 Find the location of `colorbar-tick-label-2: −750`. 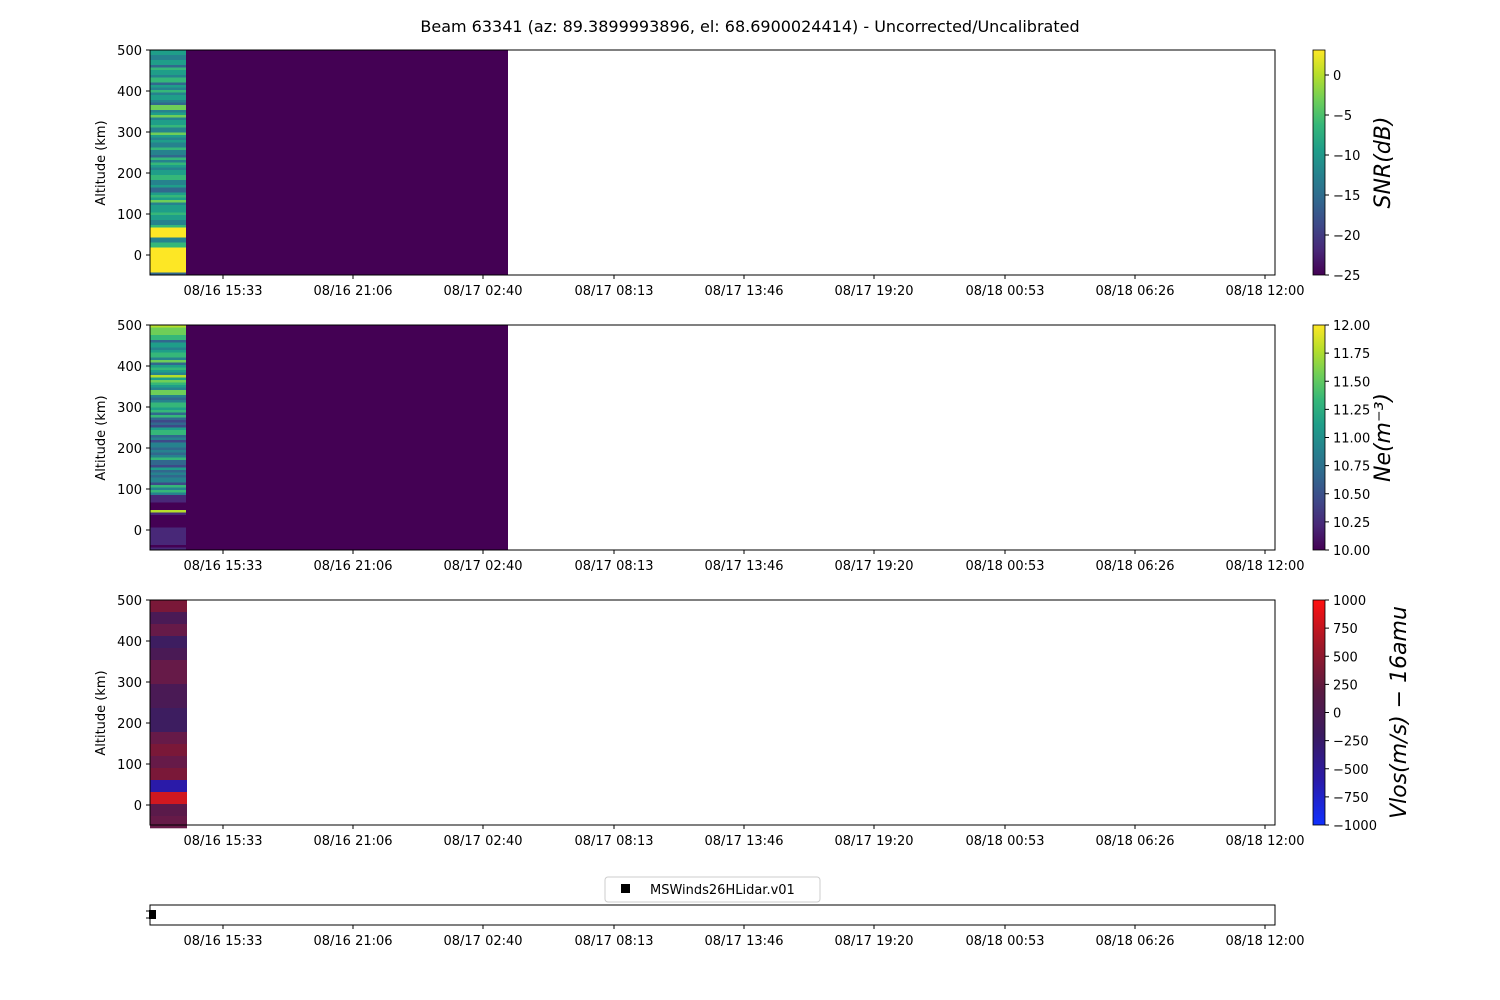

colorbar-tick-label-2: −750 is located at coordinates (1351, 798).